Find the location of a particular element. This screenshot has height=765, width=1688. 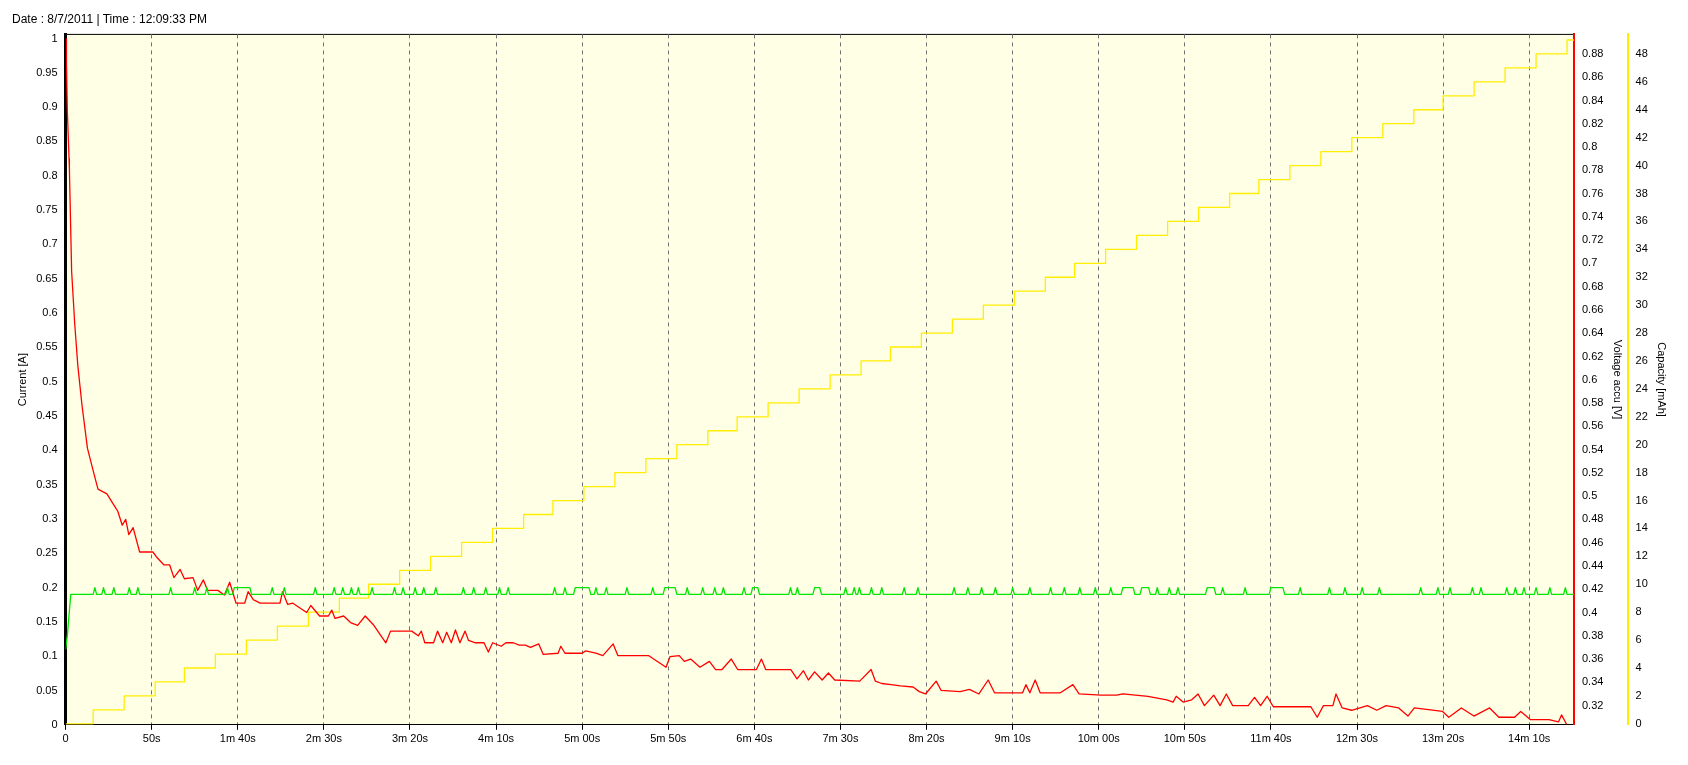

x-tick-label: 6m 40s is located at coordinates (754, 738).